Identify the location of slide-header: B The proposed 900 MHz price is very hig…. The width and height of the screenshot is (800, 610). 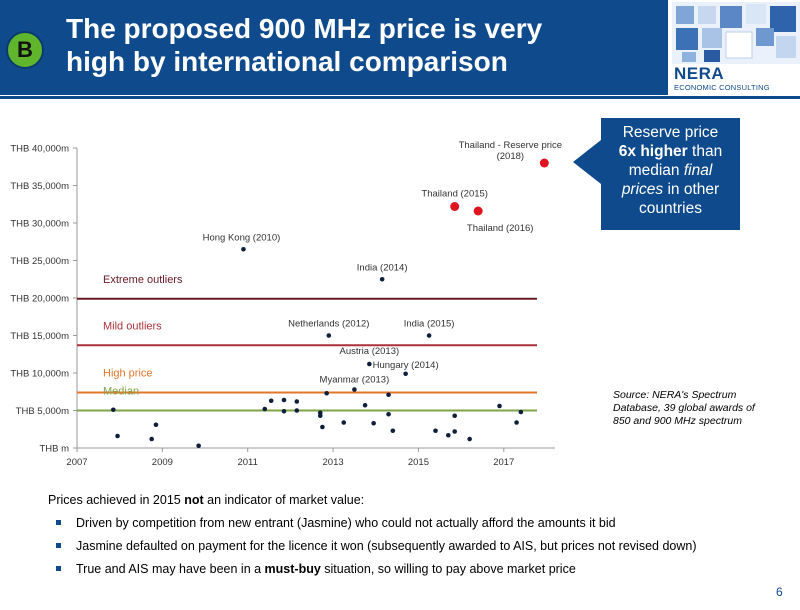
(334, 47).